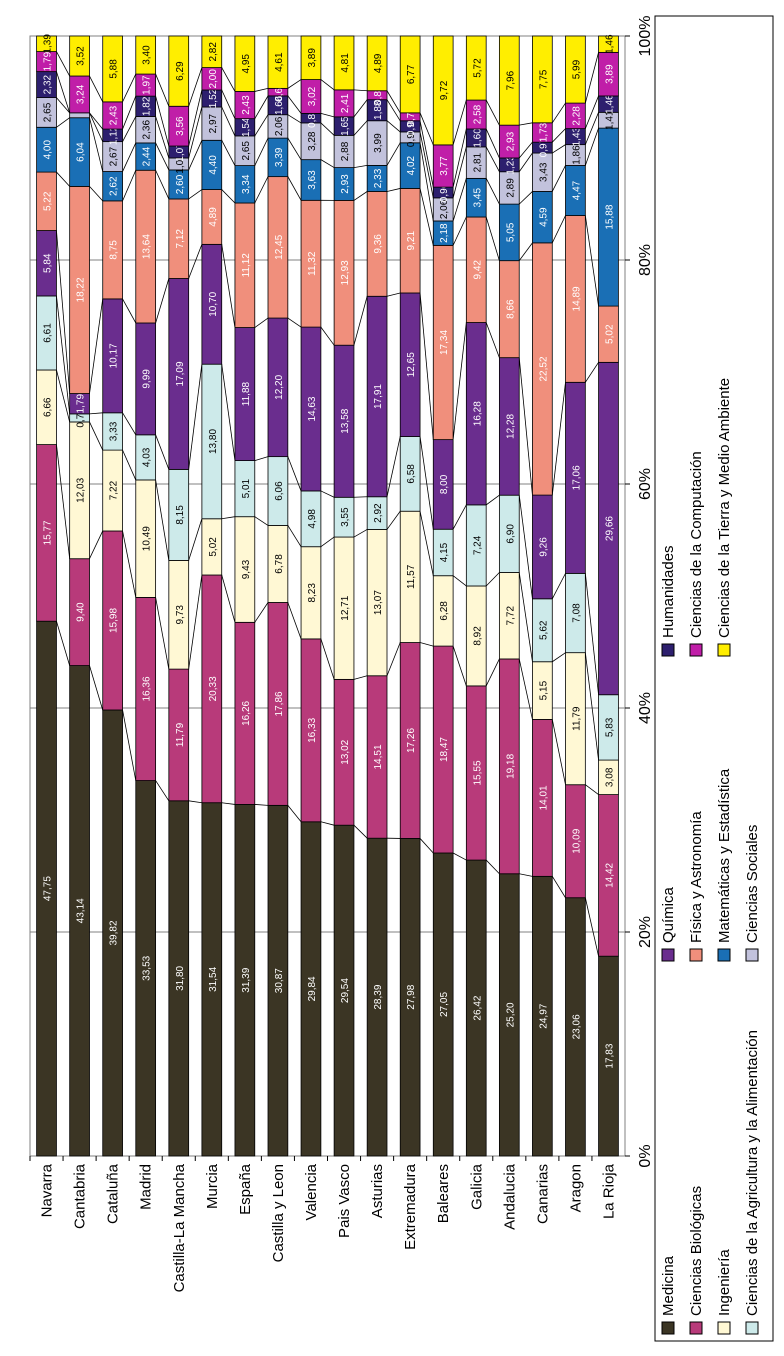  Describe the element at coordinates (576, 155) in the screenshot. I see `data-label: 1,86` at that location.